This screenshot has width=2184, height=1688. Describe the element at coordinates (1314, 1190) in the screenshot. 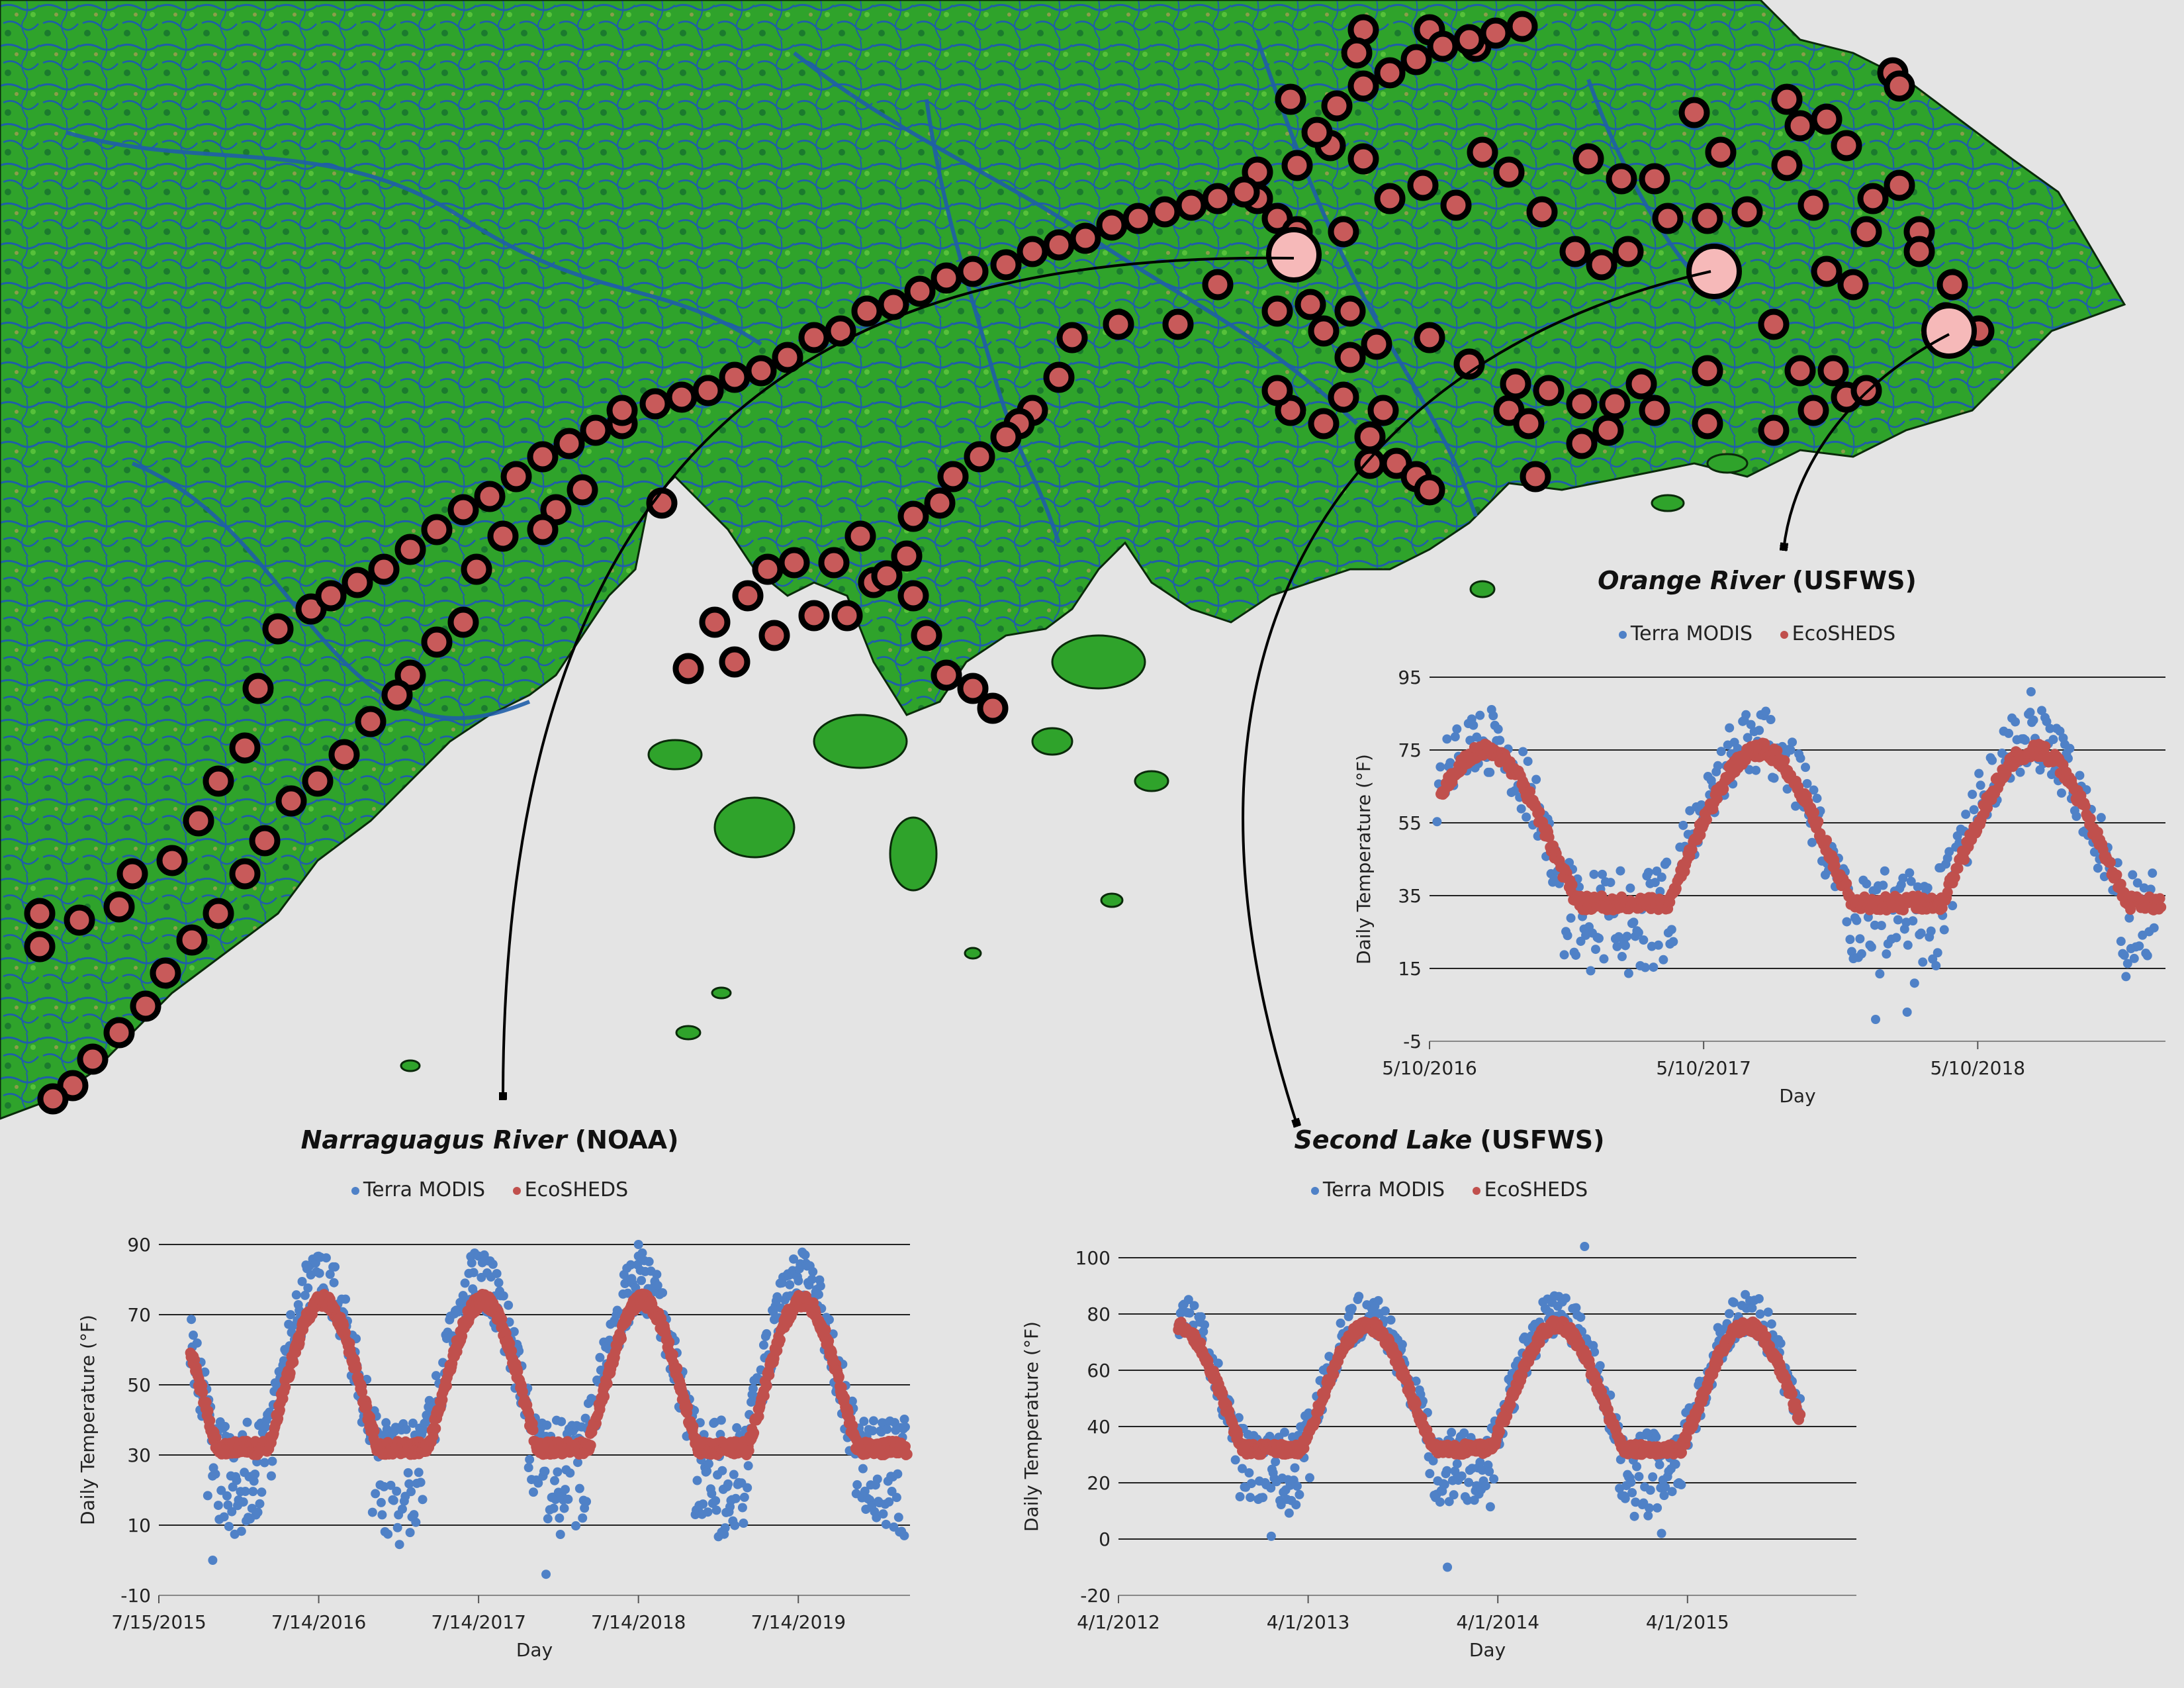

I see `terra-marker-icon` at that location.